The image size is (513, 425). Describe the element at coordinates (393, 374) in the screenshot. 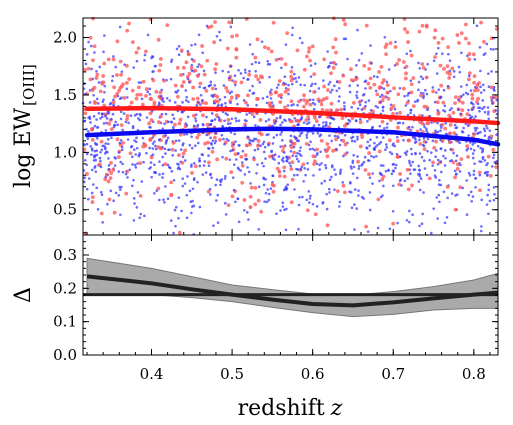

I see `x-tick-label: 0.7` at that location.